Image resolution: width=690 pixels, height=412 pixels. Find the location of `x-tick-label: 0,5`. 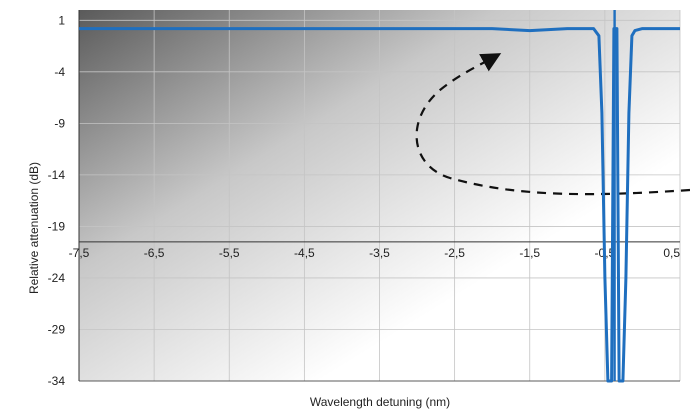

x-tick-label: 0,5 is located at coordinates (671, 253).